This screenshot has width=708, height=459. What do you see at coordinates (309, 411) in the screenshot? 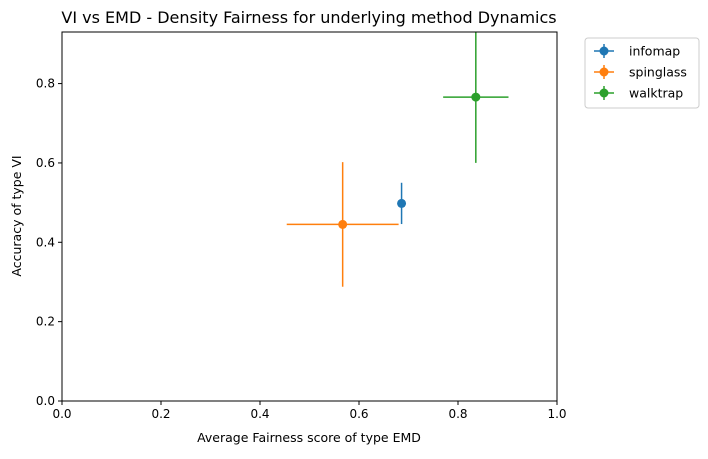
I see `x-axis: 0.0 0.2 0.4 0.6 0.8 1.0` at bounding box center [309, 411].